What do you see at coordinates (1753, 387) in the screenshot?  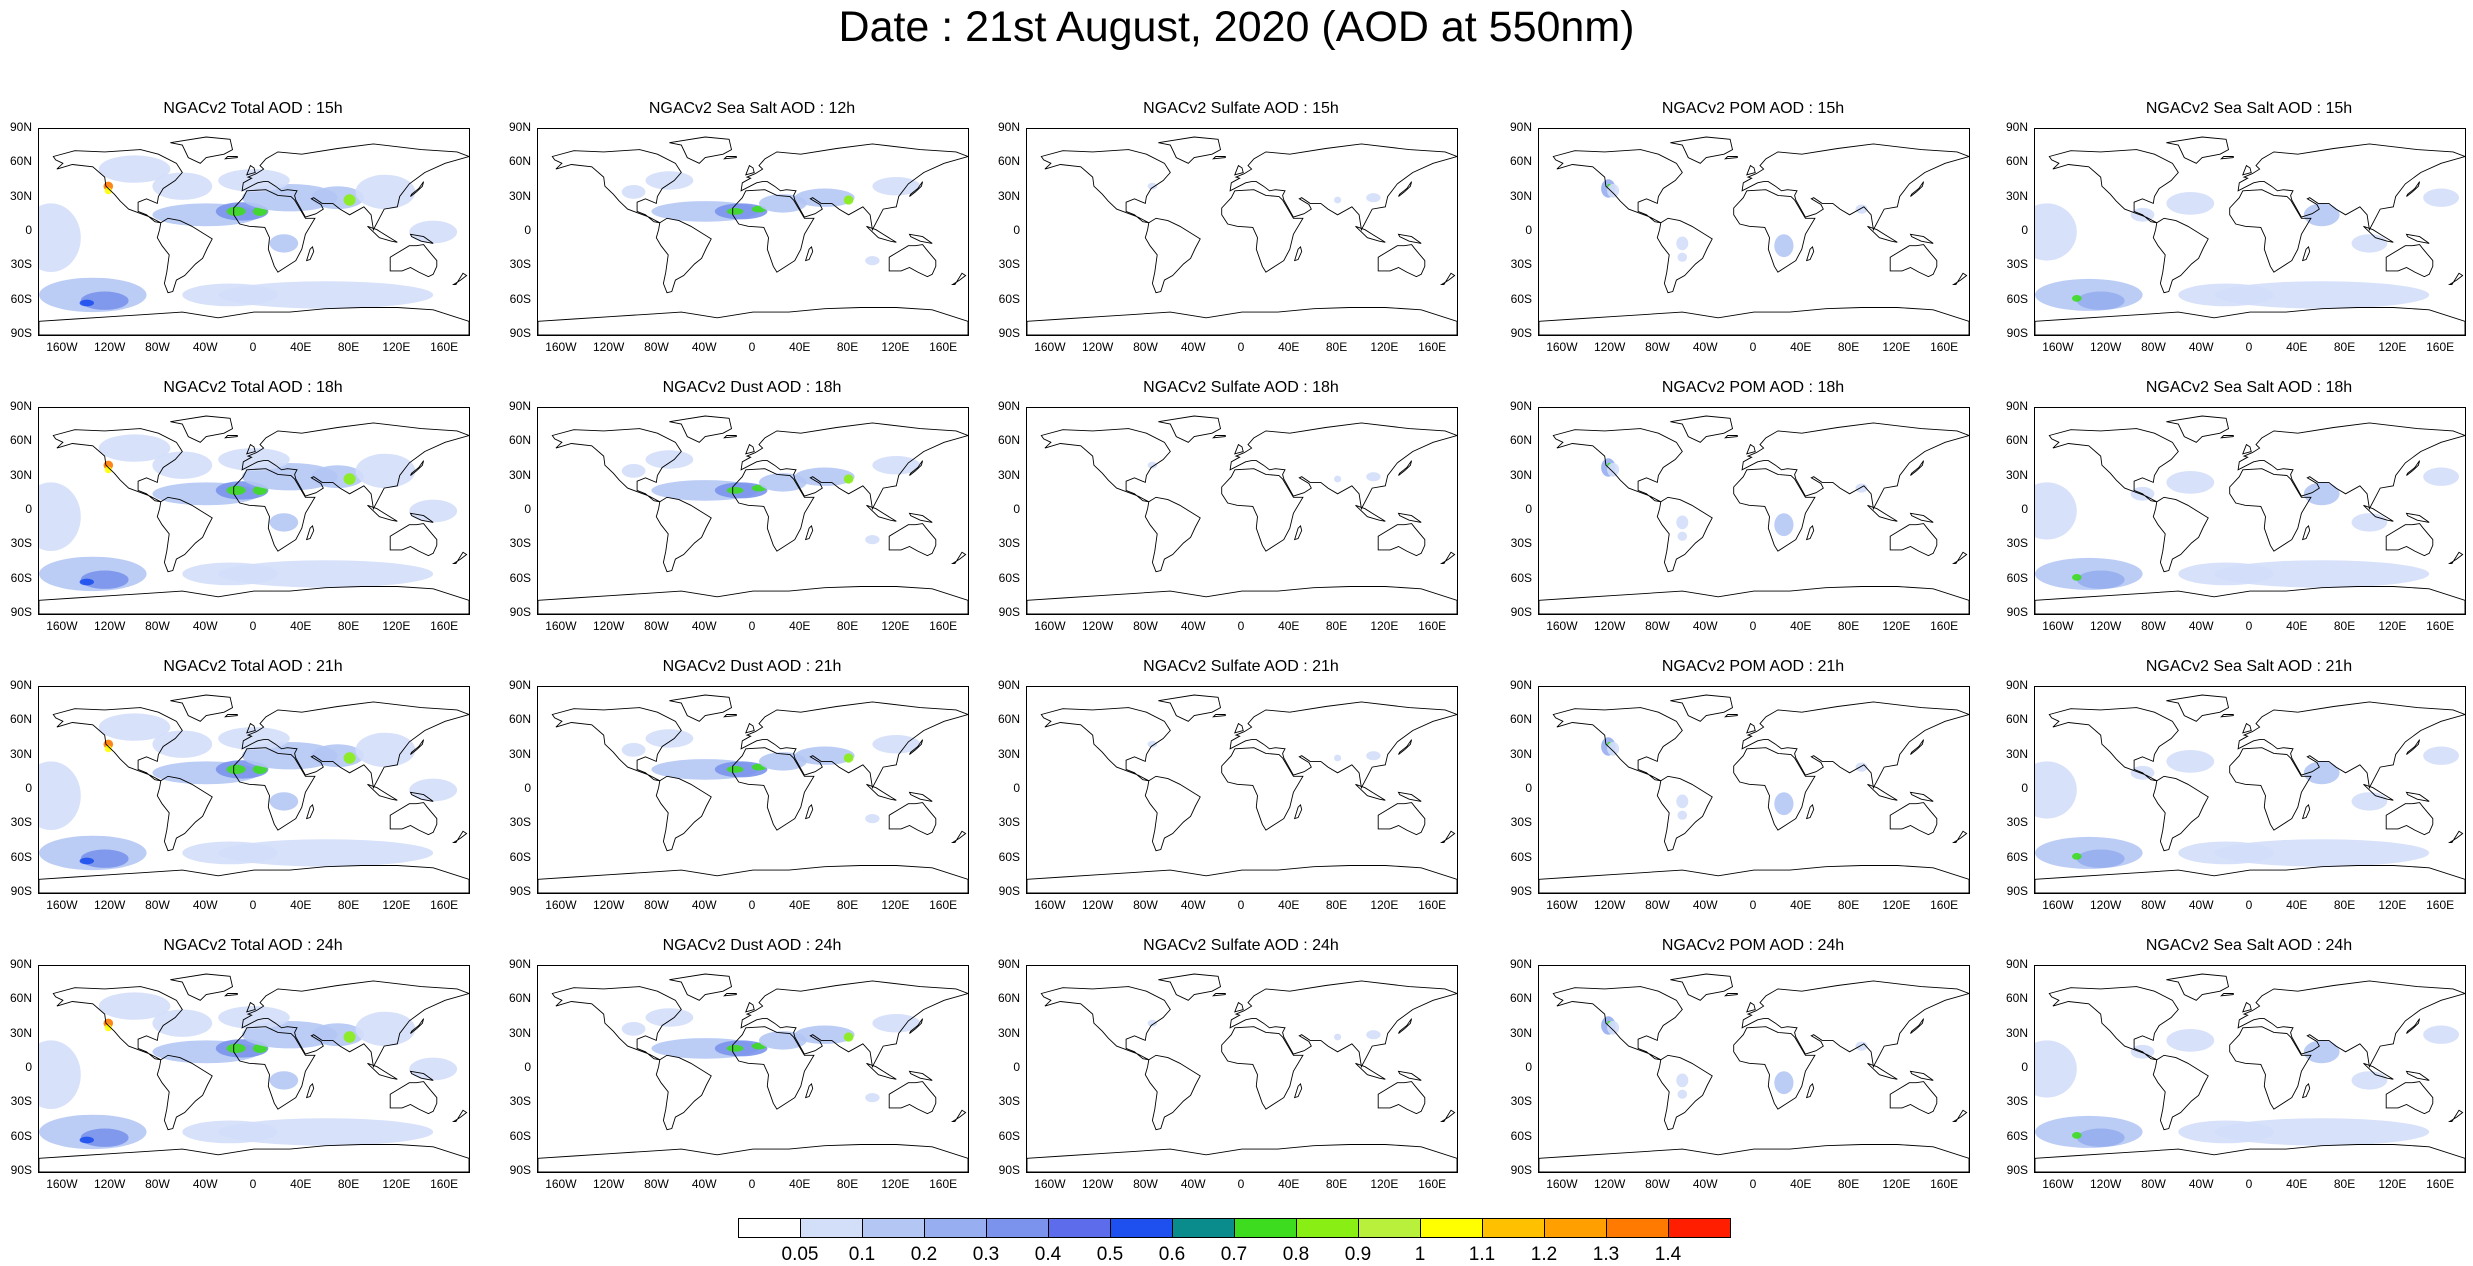 I see `panel-title: NGACv2 POM AOD : 18h` at bounding box center [1753, 387].